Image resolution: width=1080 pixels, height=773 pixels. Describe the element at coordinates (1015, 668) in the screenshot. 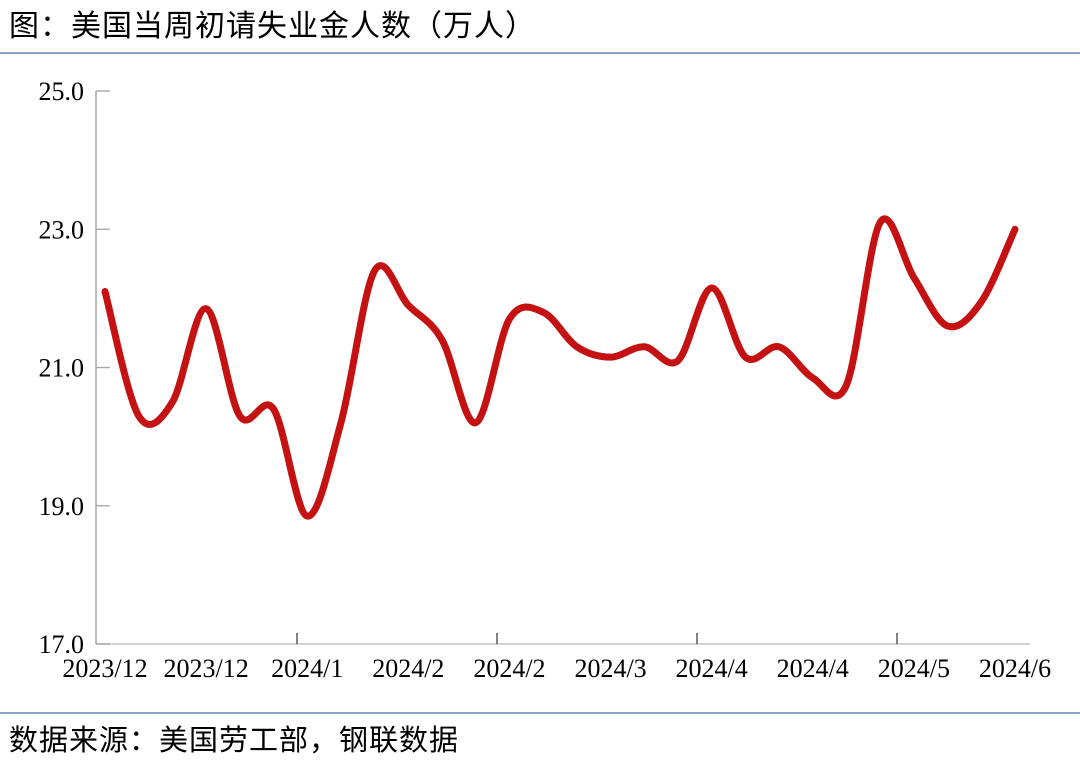

I see `x-tick-label: 2024/6` at that location.